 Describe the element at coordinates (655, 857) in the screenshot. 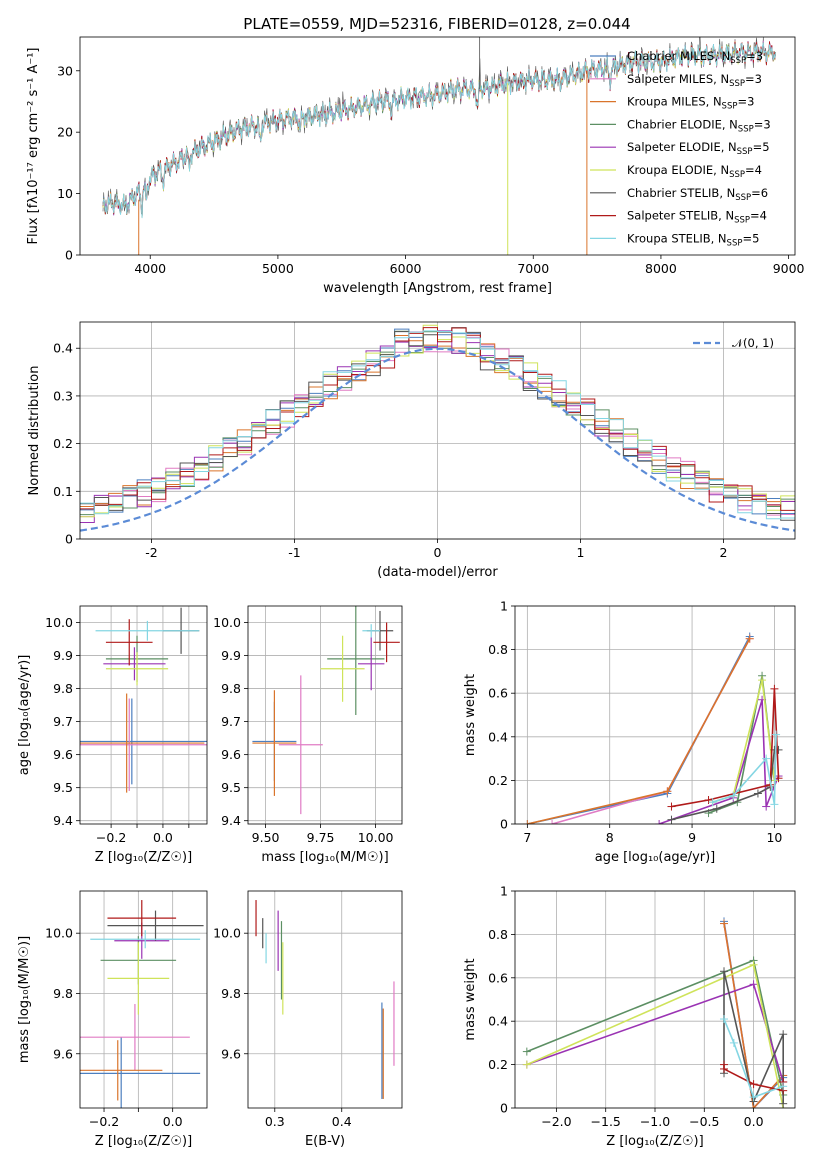

I see `x-axis-label: age [log₁₀(age/yr)]` at that location.